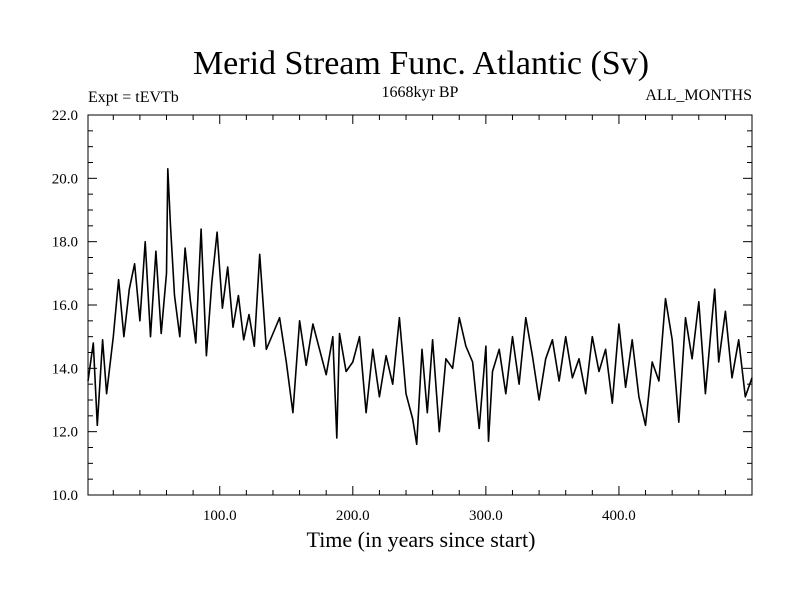 The height and width of the screenshot is (600, 800). What do you see at coordinates (421, 63) in the screenshot?
I see `chart-title: Merid Stream Func. Atlantic (Sv)` at bounding box center [421, 63].